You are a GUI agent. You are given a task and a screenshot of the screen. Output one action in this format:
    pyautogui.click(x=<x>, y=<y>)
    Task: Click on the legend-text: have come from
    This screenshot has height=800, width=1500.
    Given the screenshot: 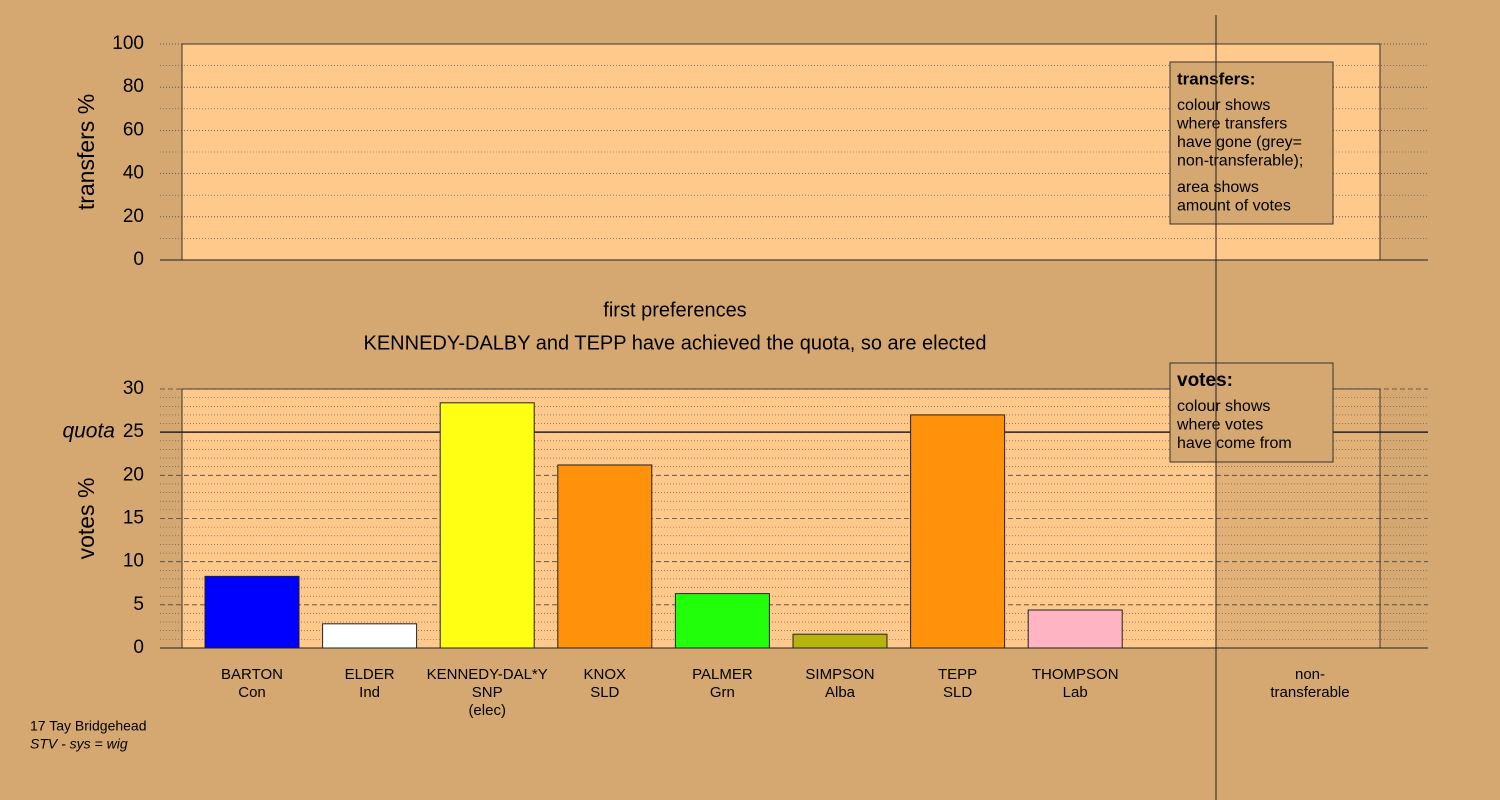 What is the action you would take?
    pyautogui.click(x=1234, y=443)
    